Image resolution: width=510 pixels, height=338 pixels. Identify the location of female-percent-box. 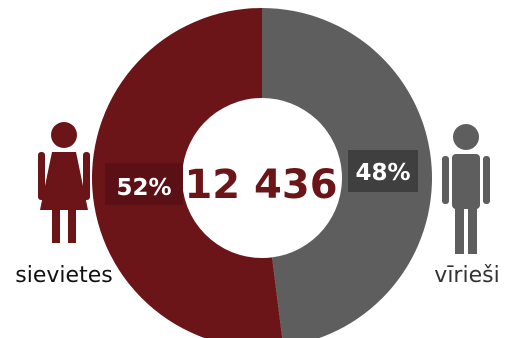
(144, 184).